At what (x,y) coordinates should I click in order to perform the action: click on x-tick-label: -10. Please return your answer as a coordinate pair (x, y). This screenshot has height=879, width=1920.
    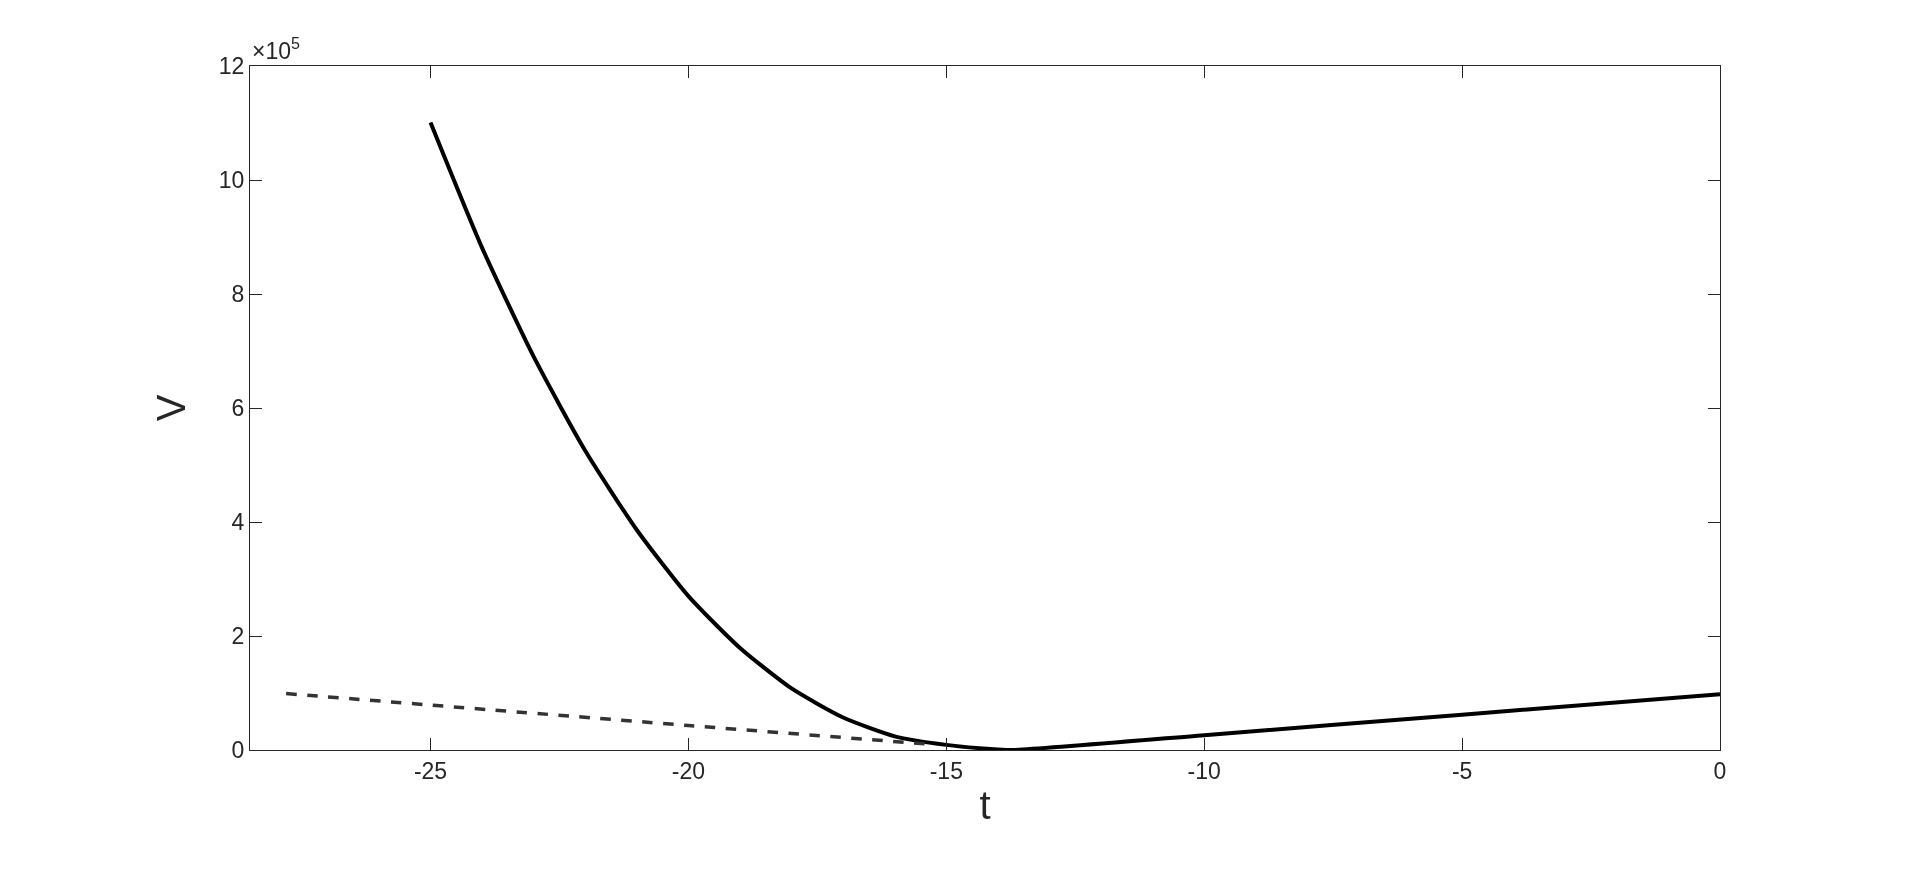
    Looking at the image, I should click on (1204, 770).